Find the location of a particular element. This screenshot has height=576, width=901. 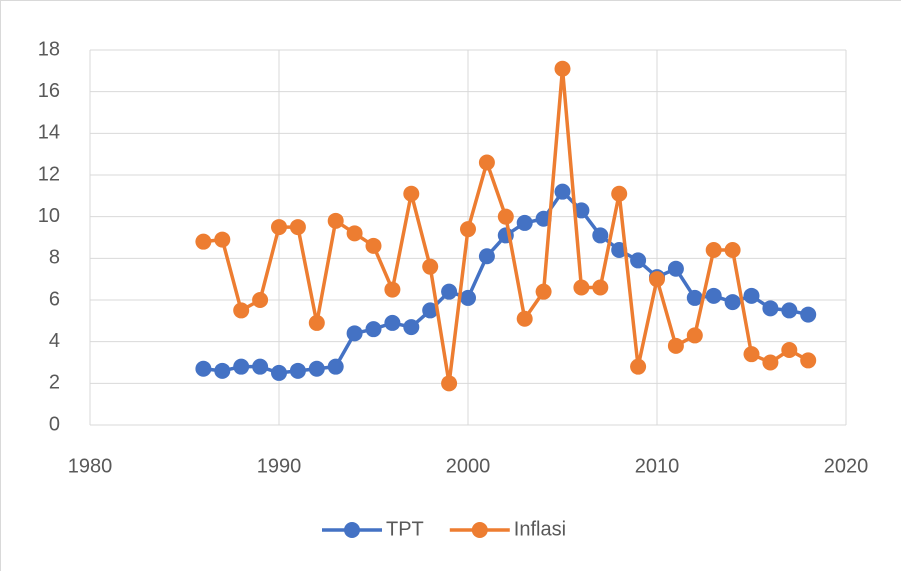

x-tick-label: 2010 is located at coordinates (657, 466).